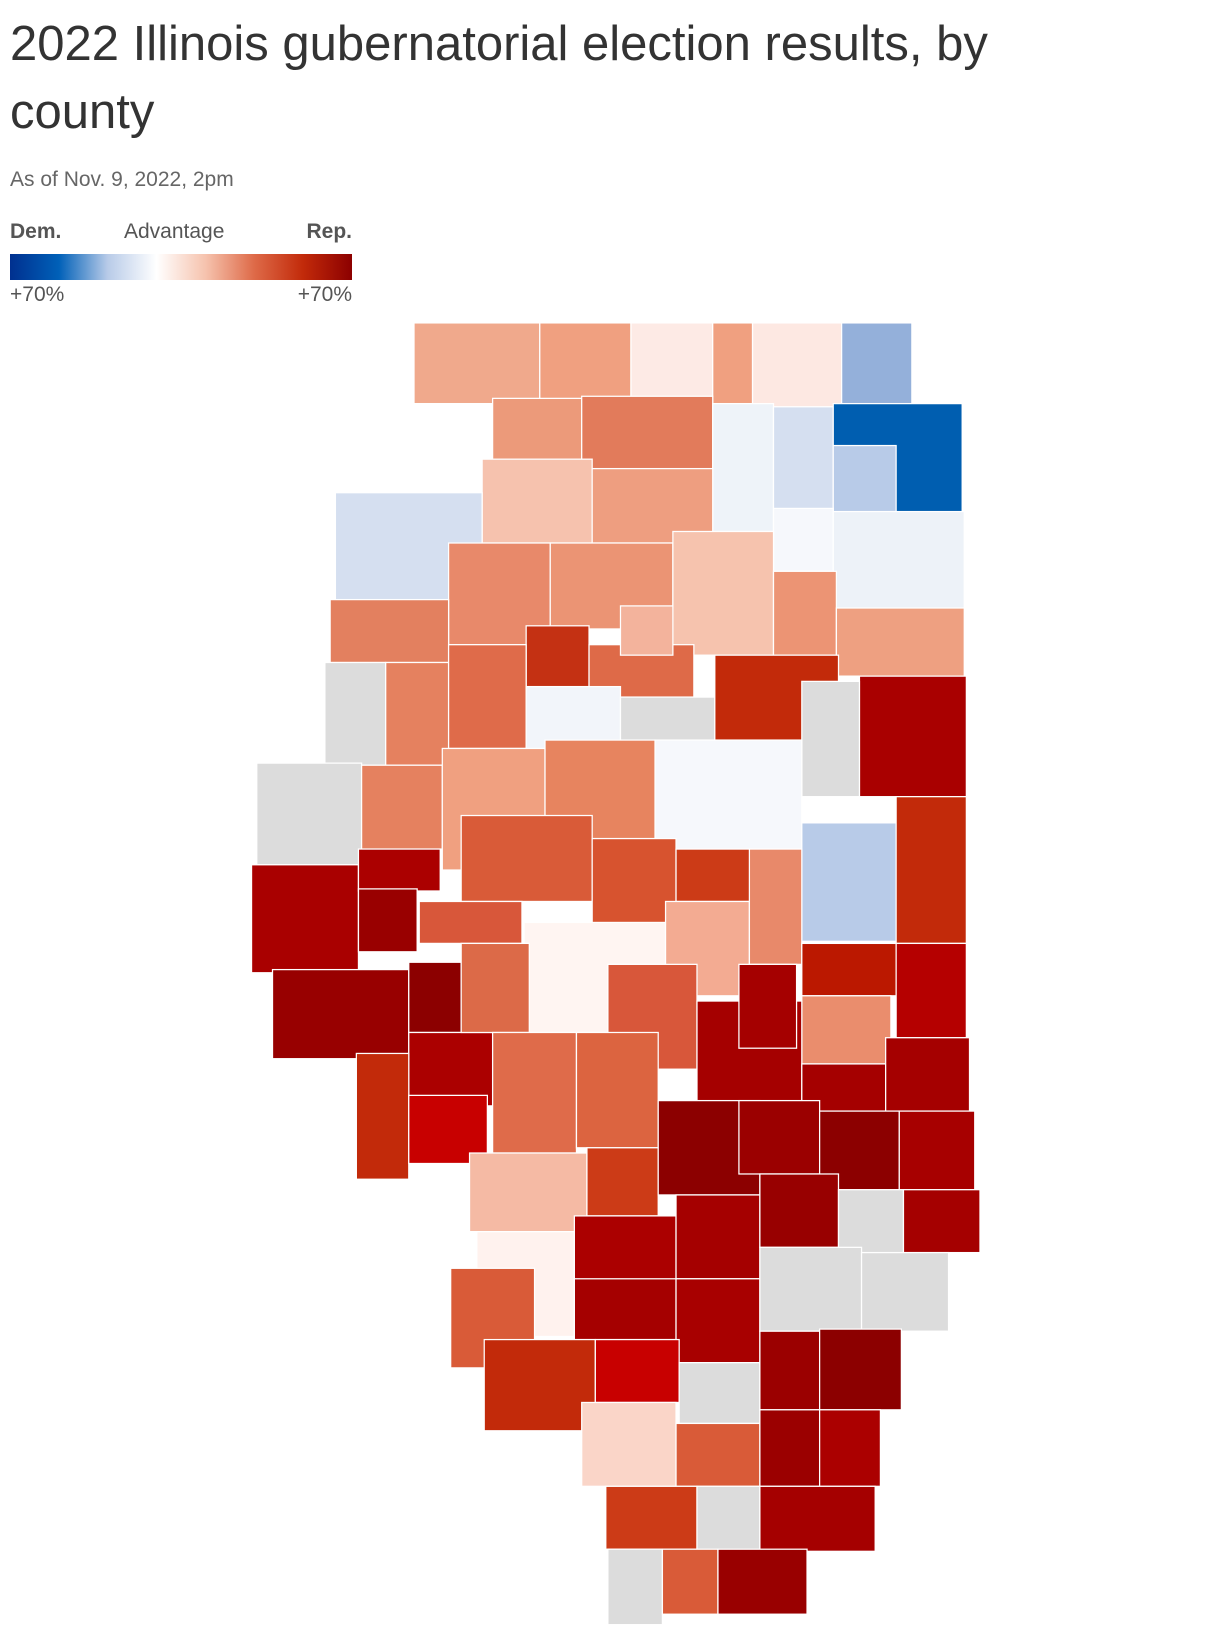 This screenshot has width=1220, height=1630. I want to click on legend-dem-value: +70%, so click(37, 294).